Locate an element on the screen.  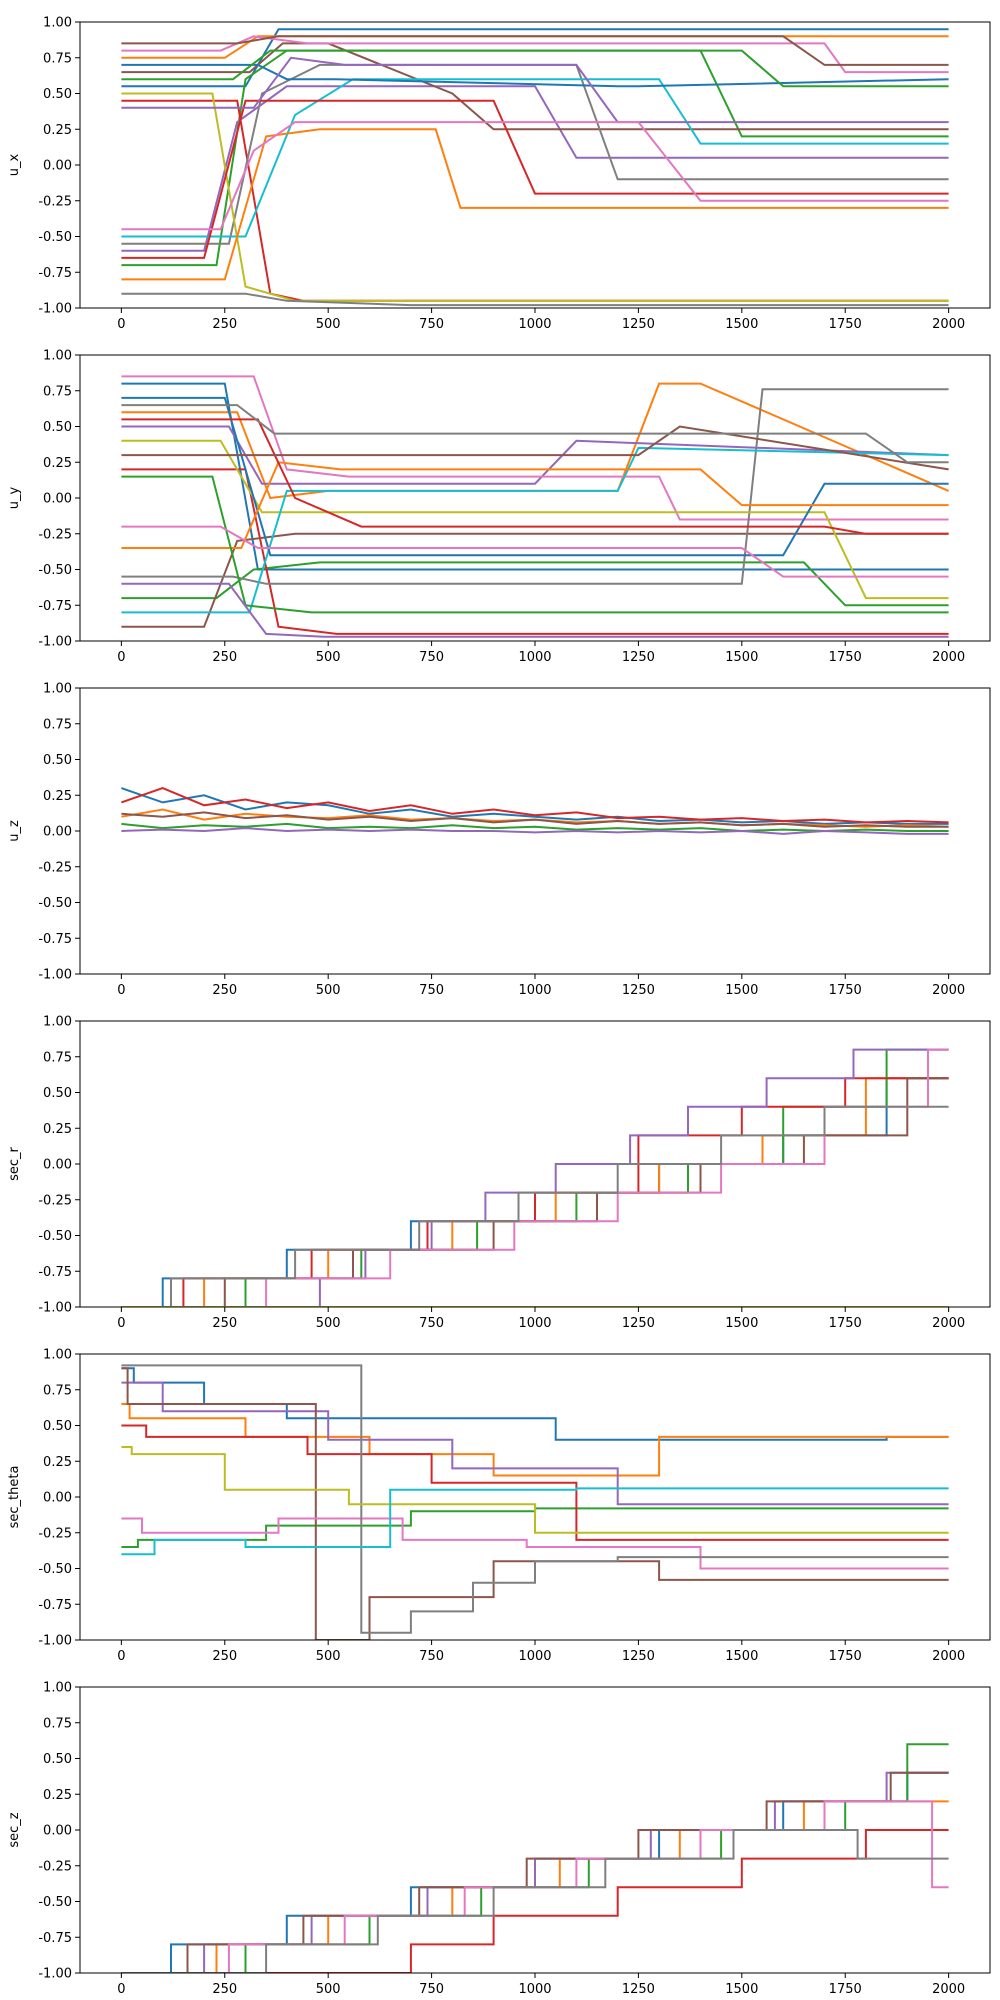
y-axis-label: sec_r is located at coordinates (14, 1163).